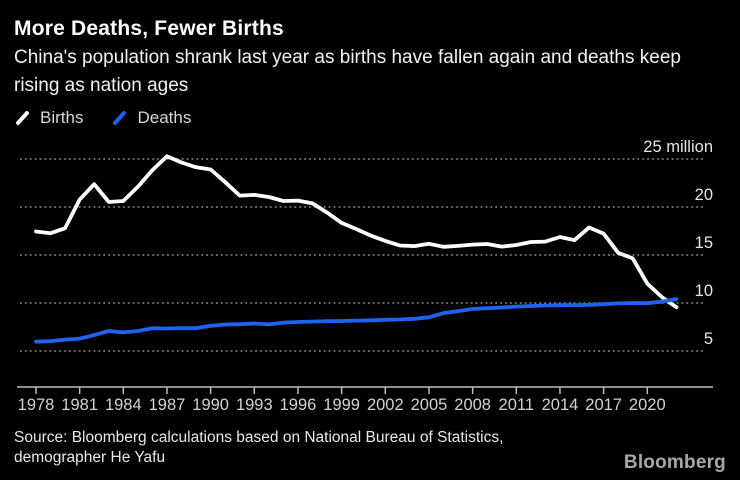  I want to click on x-axis-label: 1981, so click(79, 405).